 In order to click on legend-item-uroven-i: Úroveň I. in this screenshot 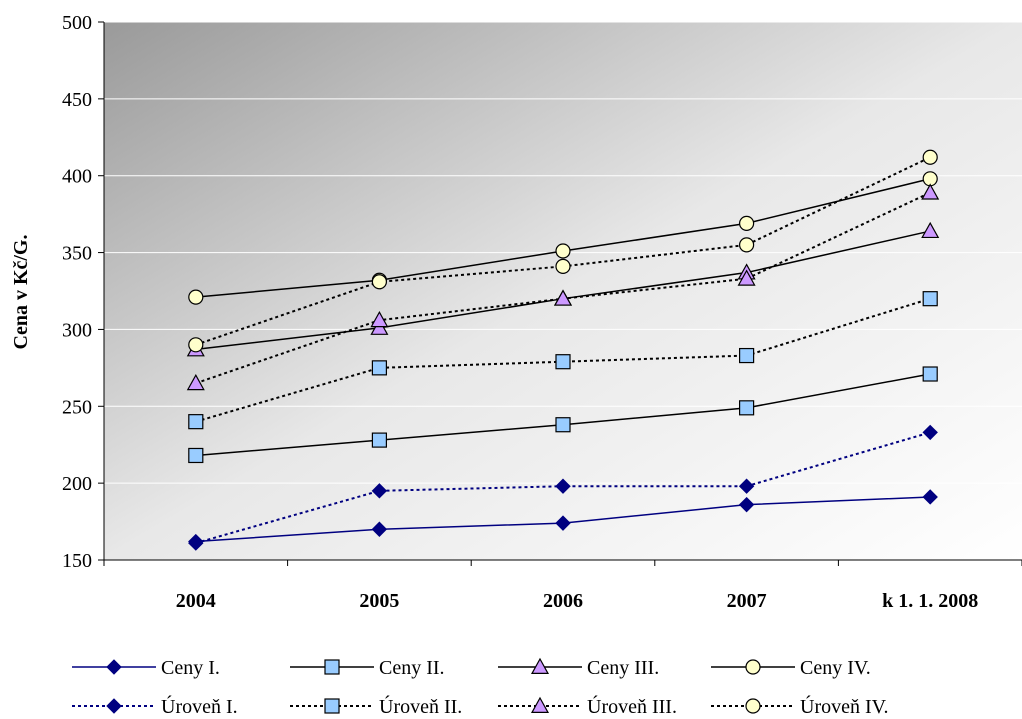, I will do `click(155, 706)`.